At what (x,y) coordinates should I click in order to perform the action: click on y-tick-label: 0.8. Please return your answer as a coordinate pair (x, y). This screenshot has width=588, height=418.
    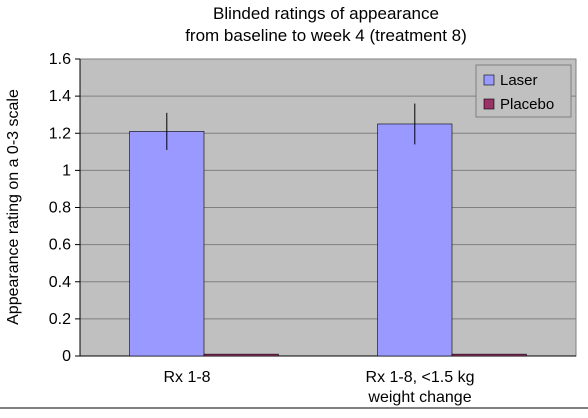
    Looking at the image, I should click on (60, 208).